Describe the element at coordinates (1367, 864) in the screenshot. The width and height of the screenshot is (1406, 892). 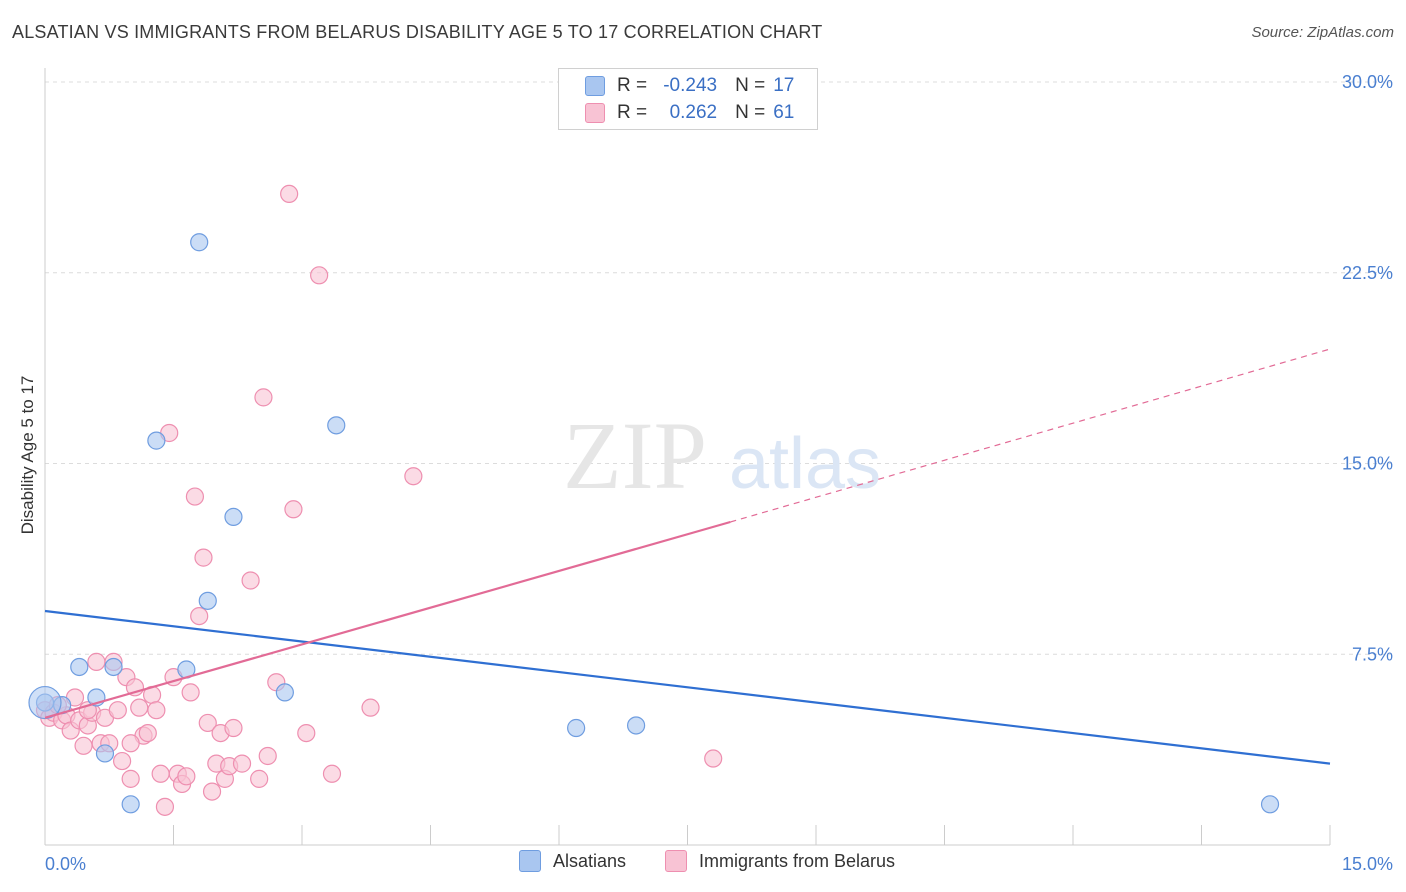
I see `x-tick-label: 15.0%` at that location.